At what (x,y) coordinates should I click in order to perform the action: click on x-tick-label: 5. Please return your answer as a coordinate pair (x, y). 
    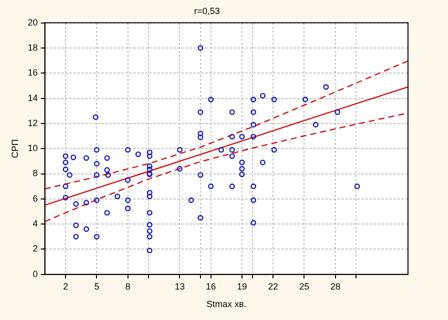
    Looking at the image, I should click on (97, 286).